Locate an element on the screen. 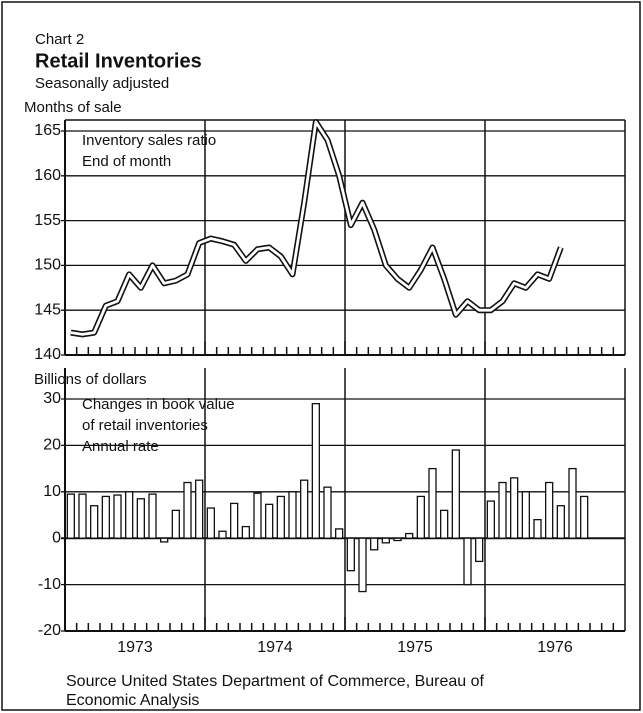 The height and width of the screenshot is (713, 643). y-axis-label: Billions of dollars is located at coordinates (90, 379).